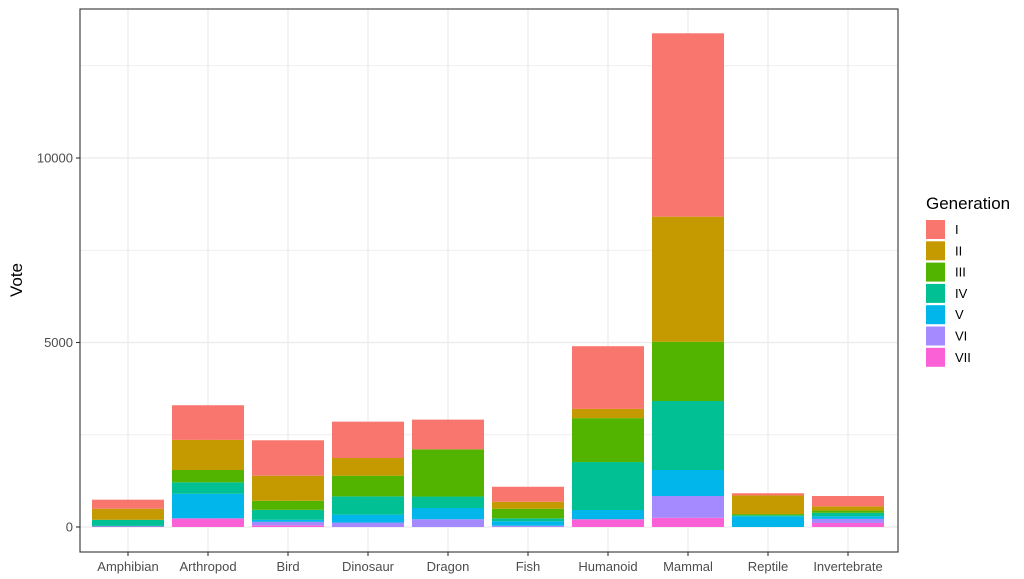 This screenshot has height=579, width=1024. Describe the element at coordinates (957, 229) in the screenshot. I see `legend-label: I` at that location.